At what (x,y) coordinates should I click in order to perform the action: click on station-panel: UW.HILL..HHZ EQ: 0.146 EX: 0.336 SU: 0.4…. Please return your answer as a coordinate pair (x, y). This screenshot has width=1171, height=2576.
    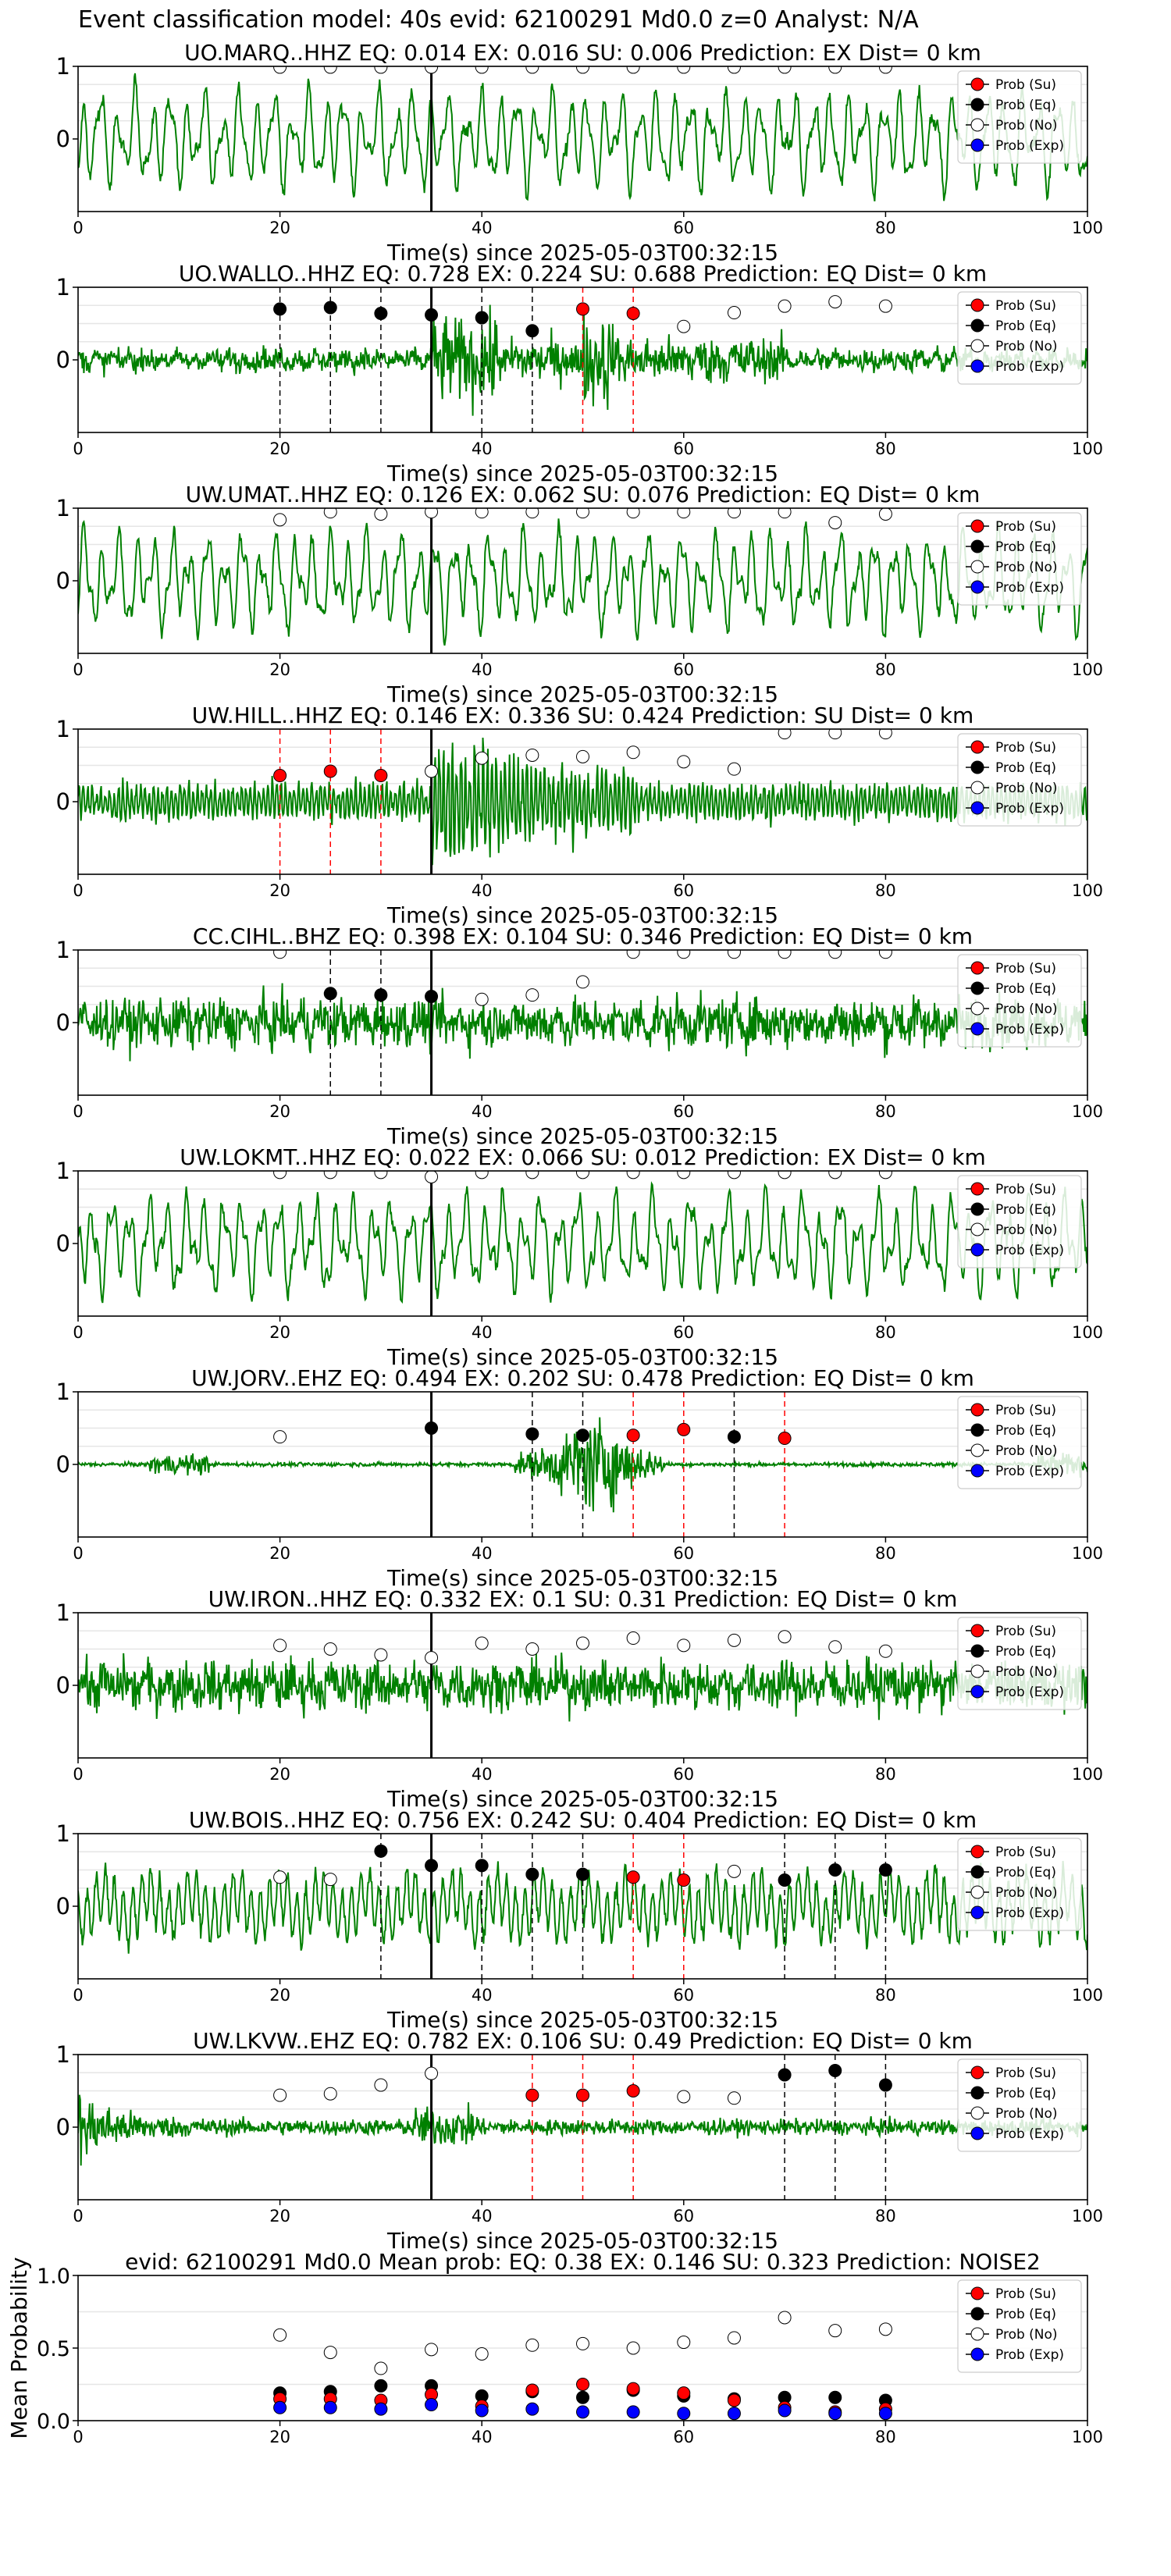
    Looking at the image, I should click on (580, 815).